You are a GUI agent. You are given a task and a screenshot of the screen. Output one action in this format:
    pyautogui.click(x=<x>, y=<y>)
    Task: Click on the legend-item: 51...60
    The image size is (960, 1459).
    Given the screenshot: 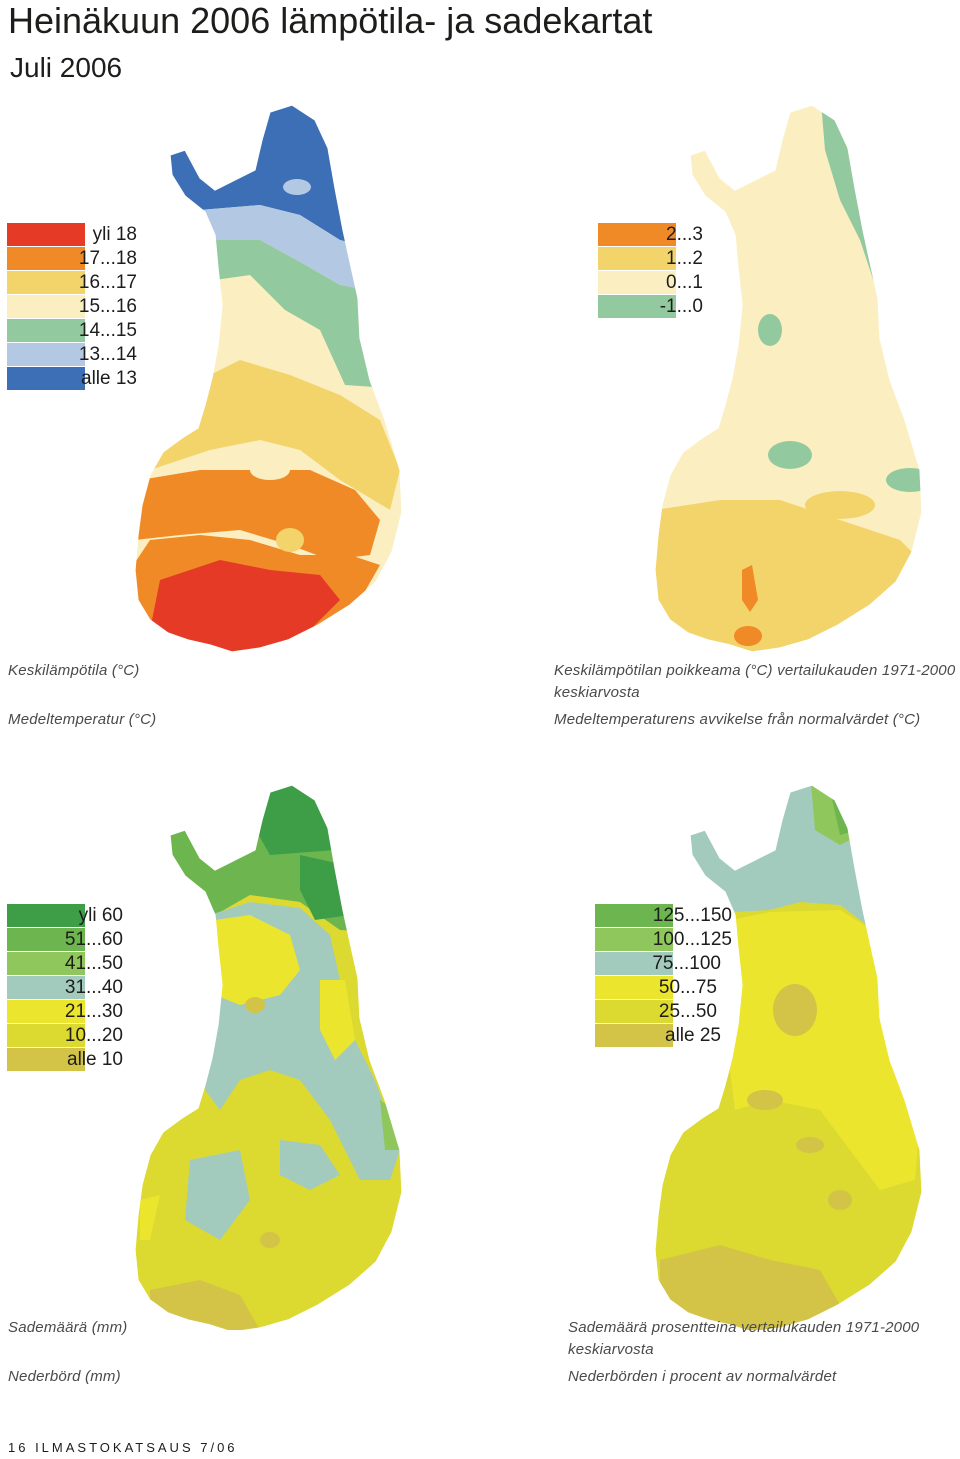 What is the action you would take?
    pyautogui.click(x=127, y=940)
    